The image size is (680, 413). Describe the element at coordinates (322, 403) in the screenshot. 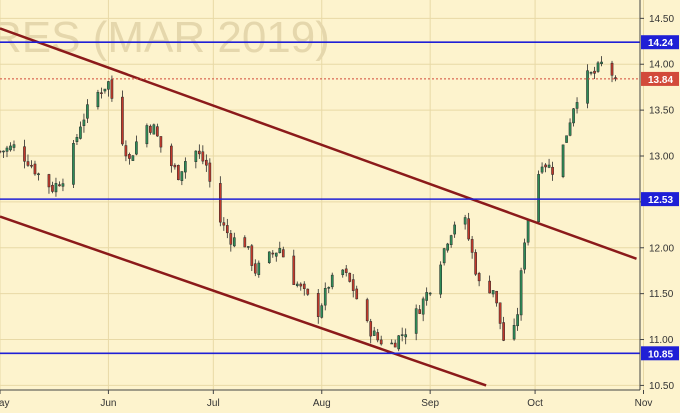

I see `x-tick-label: Aug` at that location.